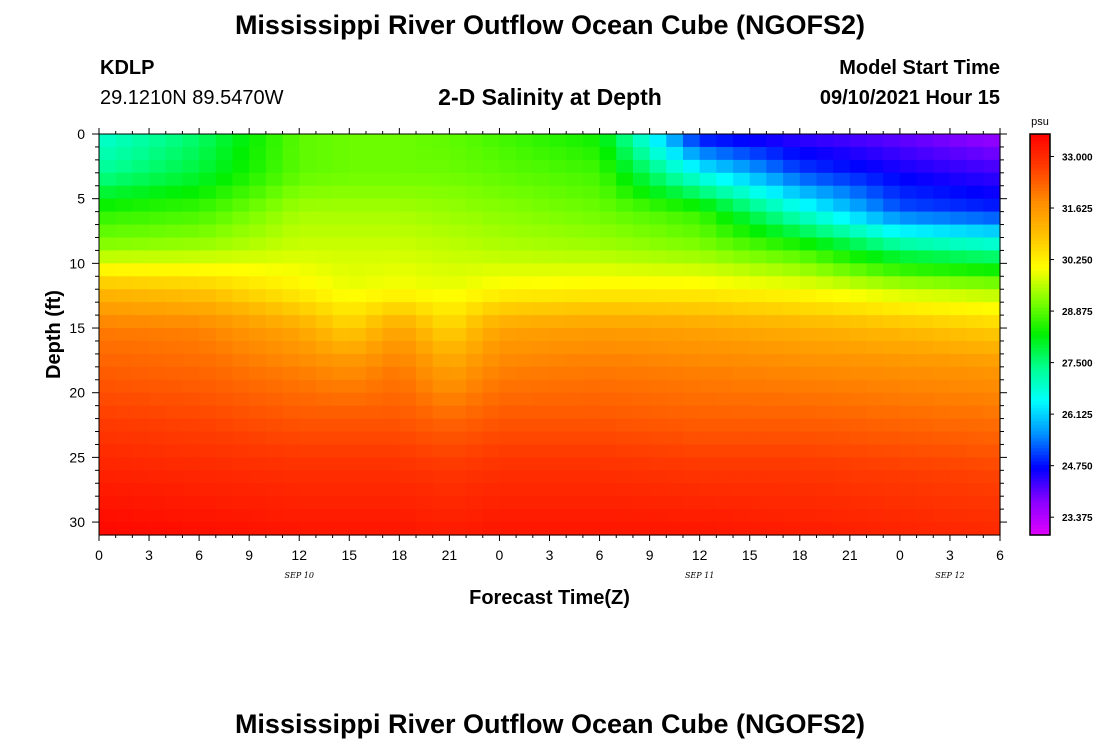 Image resolution: width=1100 pixels, height=750 pixels. What do you see at coordinates (192, 98) in the screenshot?
I see `station-coordinates: 29.1210N 89.5470W` at bounding box center [192, 98].